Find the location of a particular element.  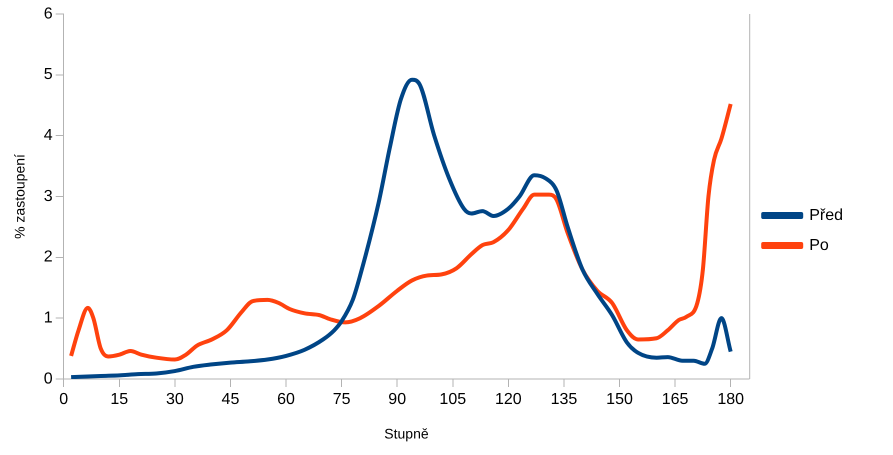

y-tick-label: 1 is located at coordinates (48, 318).